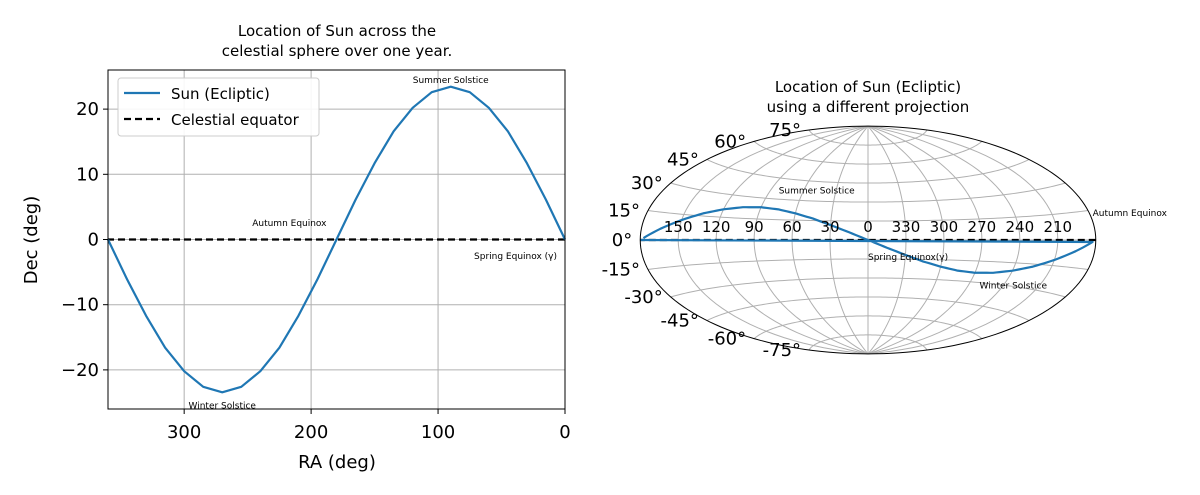  Describe the element at coordinates (678, 227) in the screenshot. I see `longitude-tick-label: 150` at that location.